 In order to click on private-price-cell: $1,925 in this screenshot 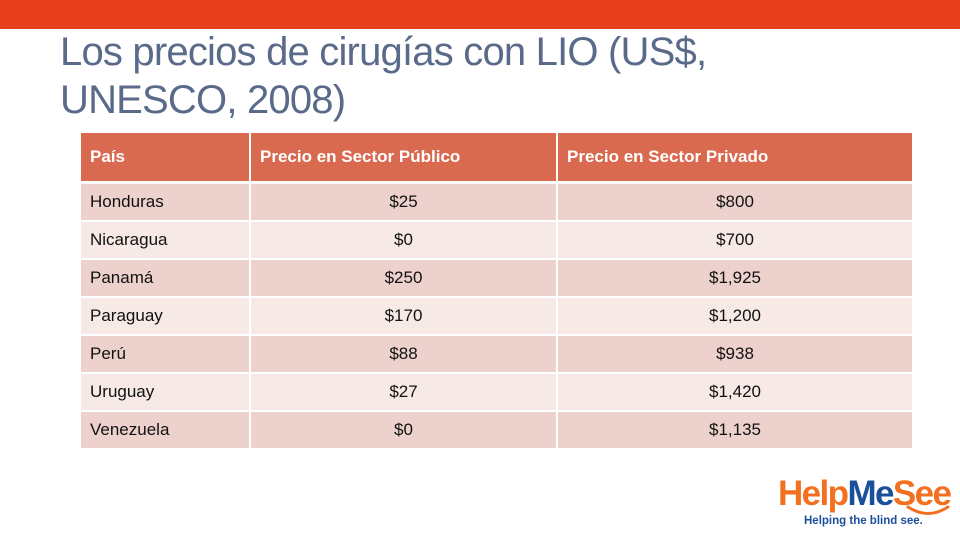, I will do `click(734, 278)`.